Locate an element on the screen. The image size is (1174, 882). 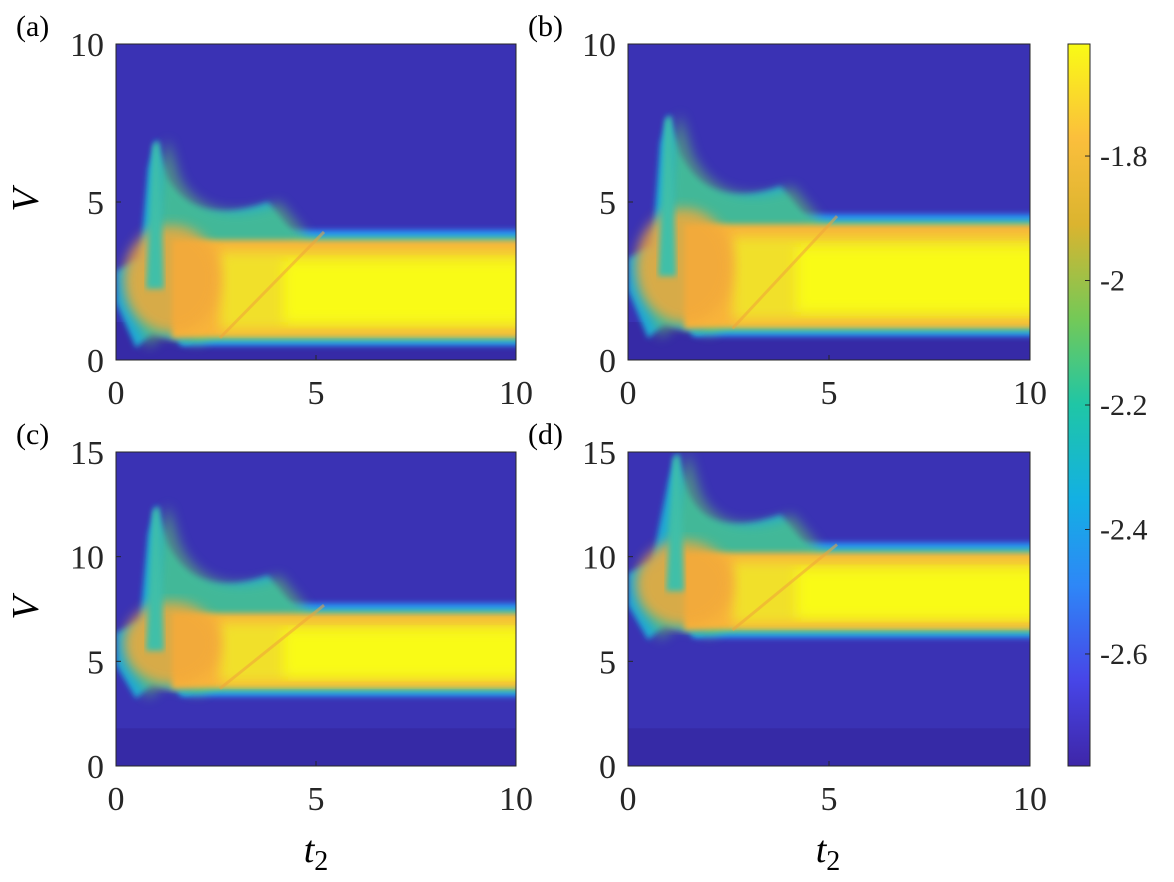
colorbar-tick-label: -2.2 is located at coordinates (1124, 405).